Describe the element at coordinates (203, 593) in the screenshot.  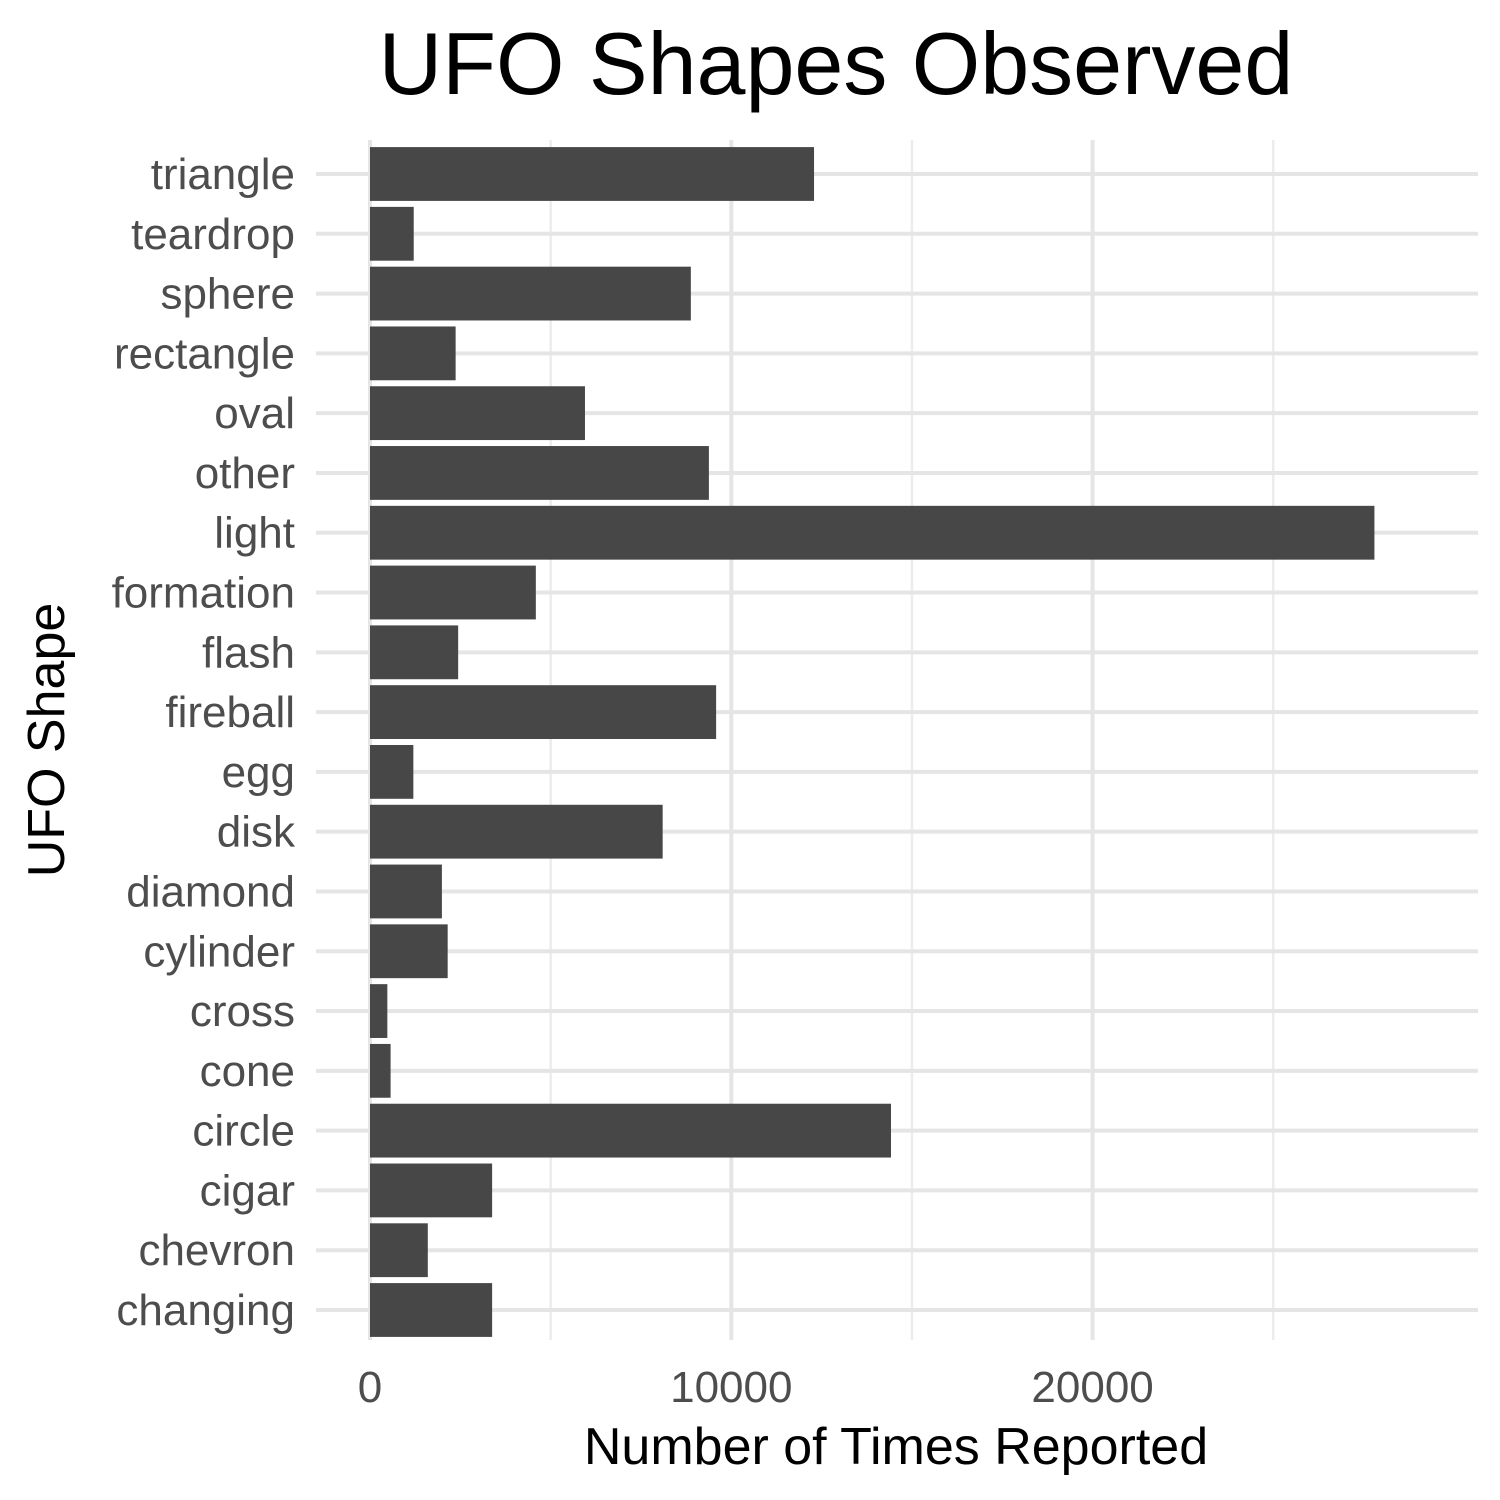
I see `y-tick-label-formation: formation` at that location.